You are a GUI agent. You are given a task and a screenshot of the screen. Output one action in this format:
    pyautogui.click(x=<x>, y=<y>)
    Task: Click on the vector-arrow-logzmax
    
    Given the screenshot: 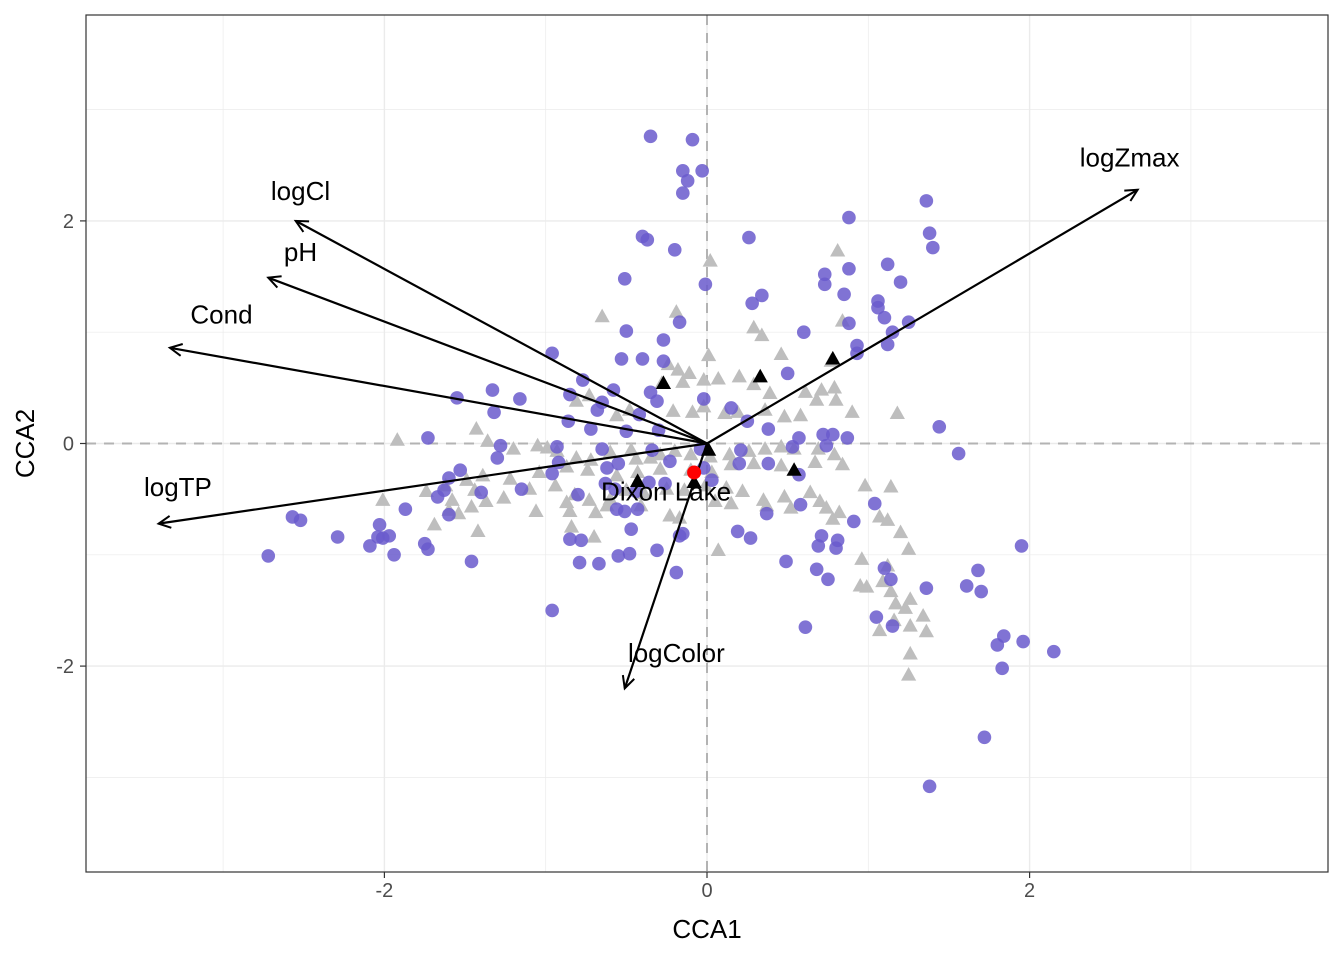 What is the action you would take?
    pyautogui.click(x=923, y=316)
    